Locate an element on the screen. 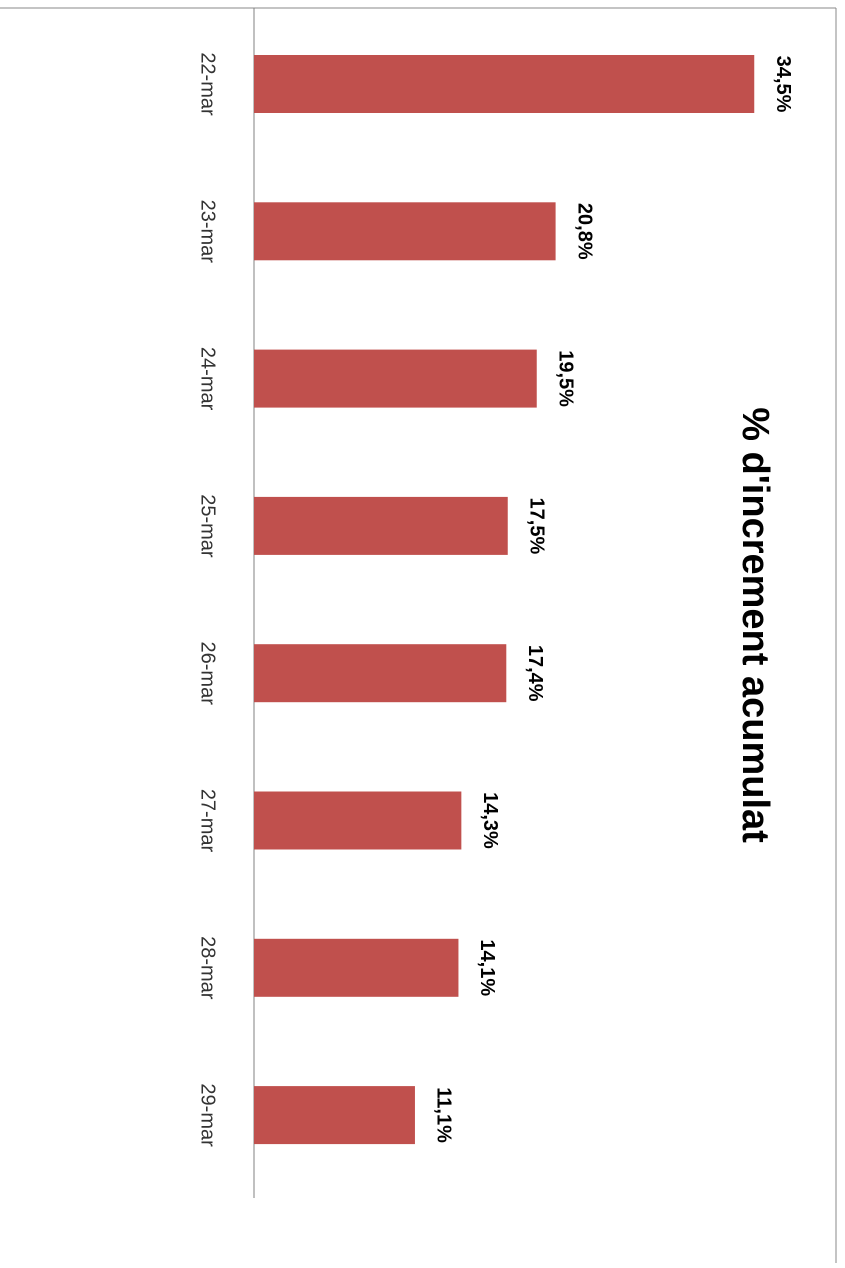  value-label-29-mar: 11,1% is located at coordinates (444, 1115).